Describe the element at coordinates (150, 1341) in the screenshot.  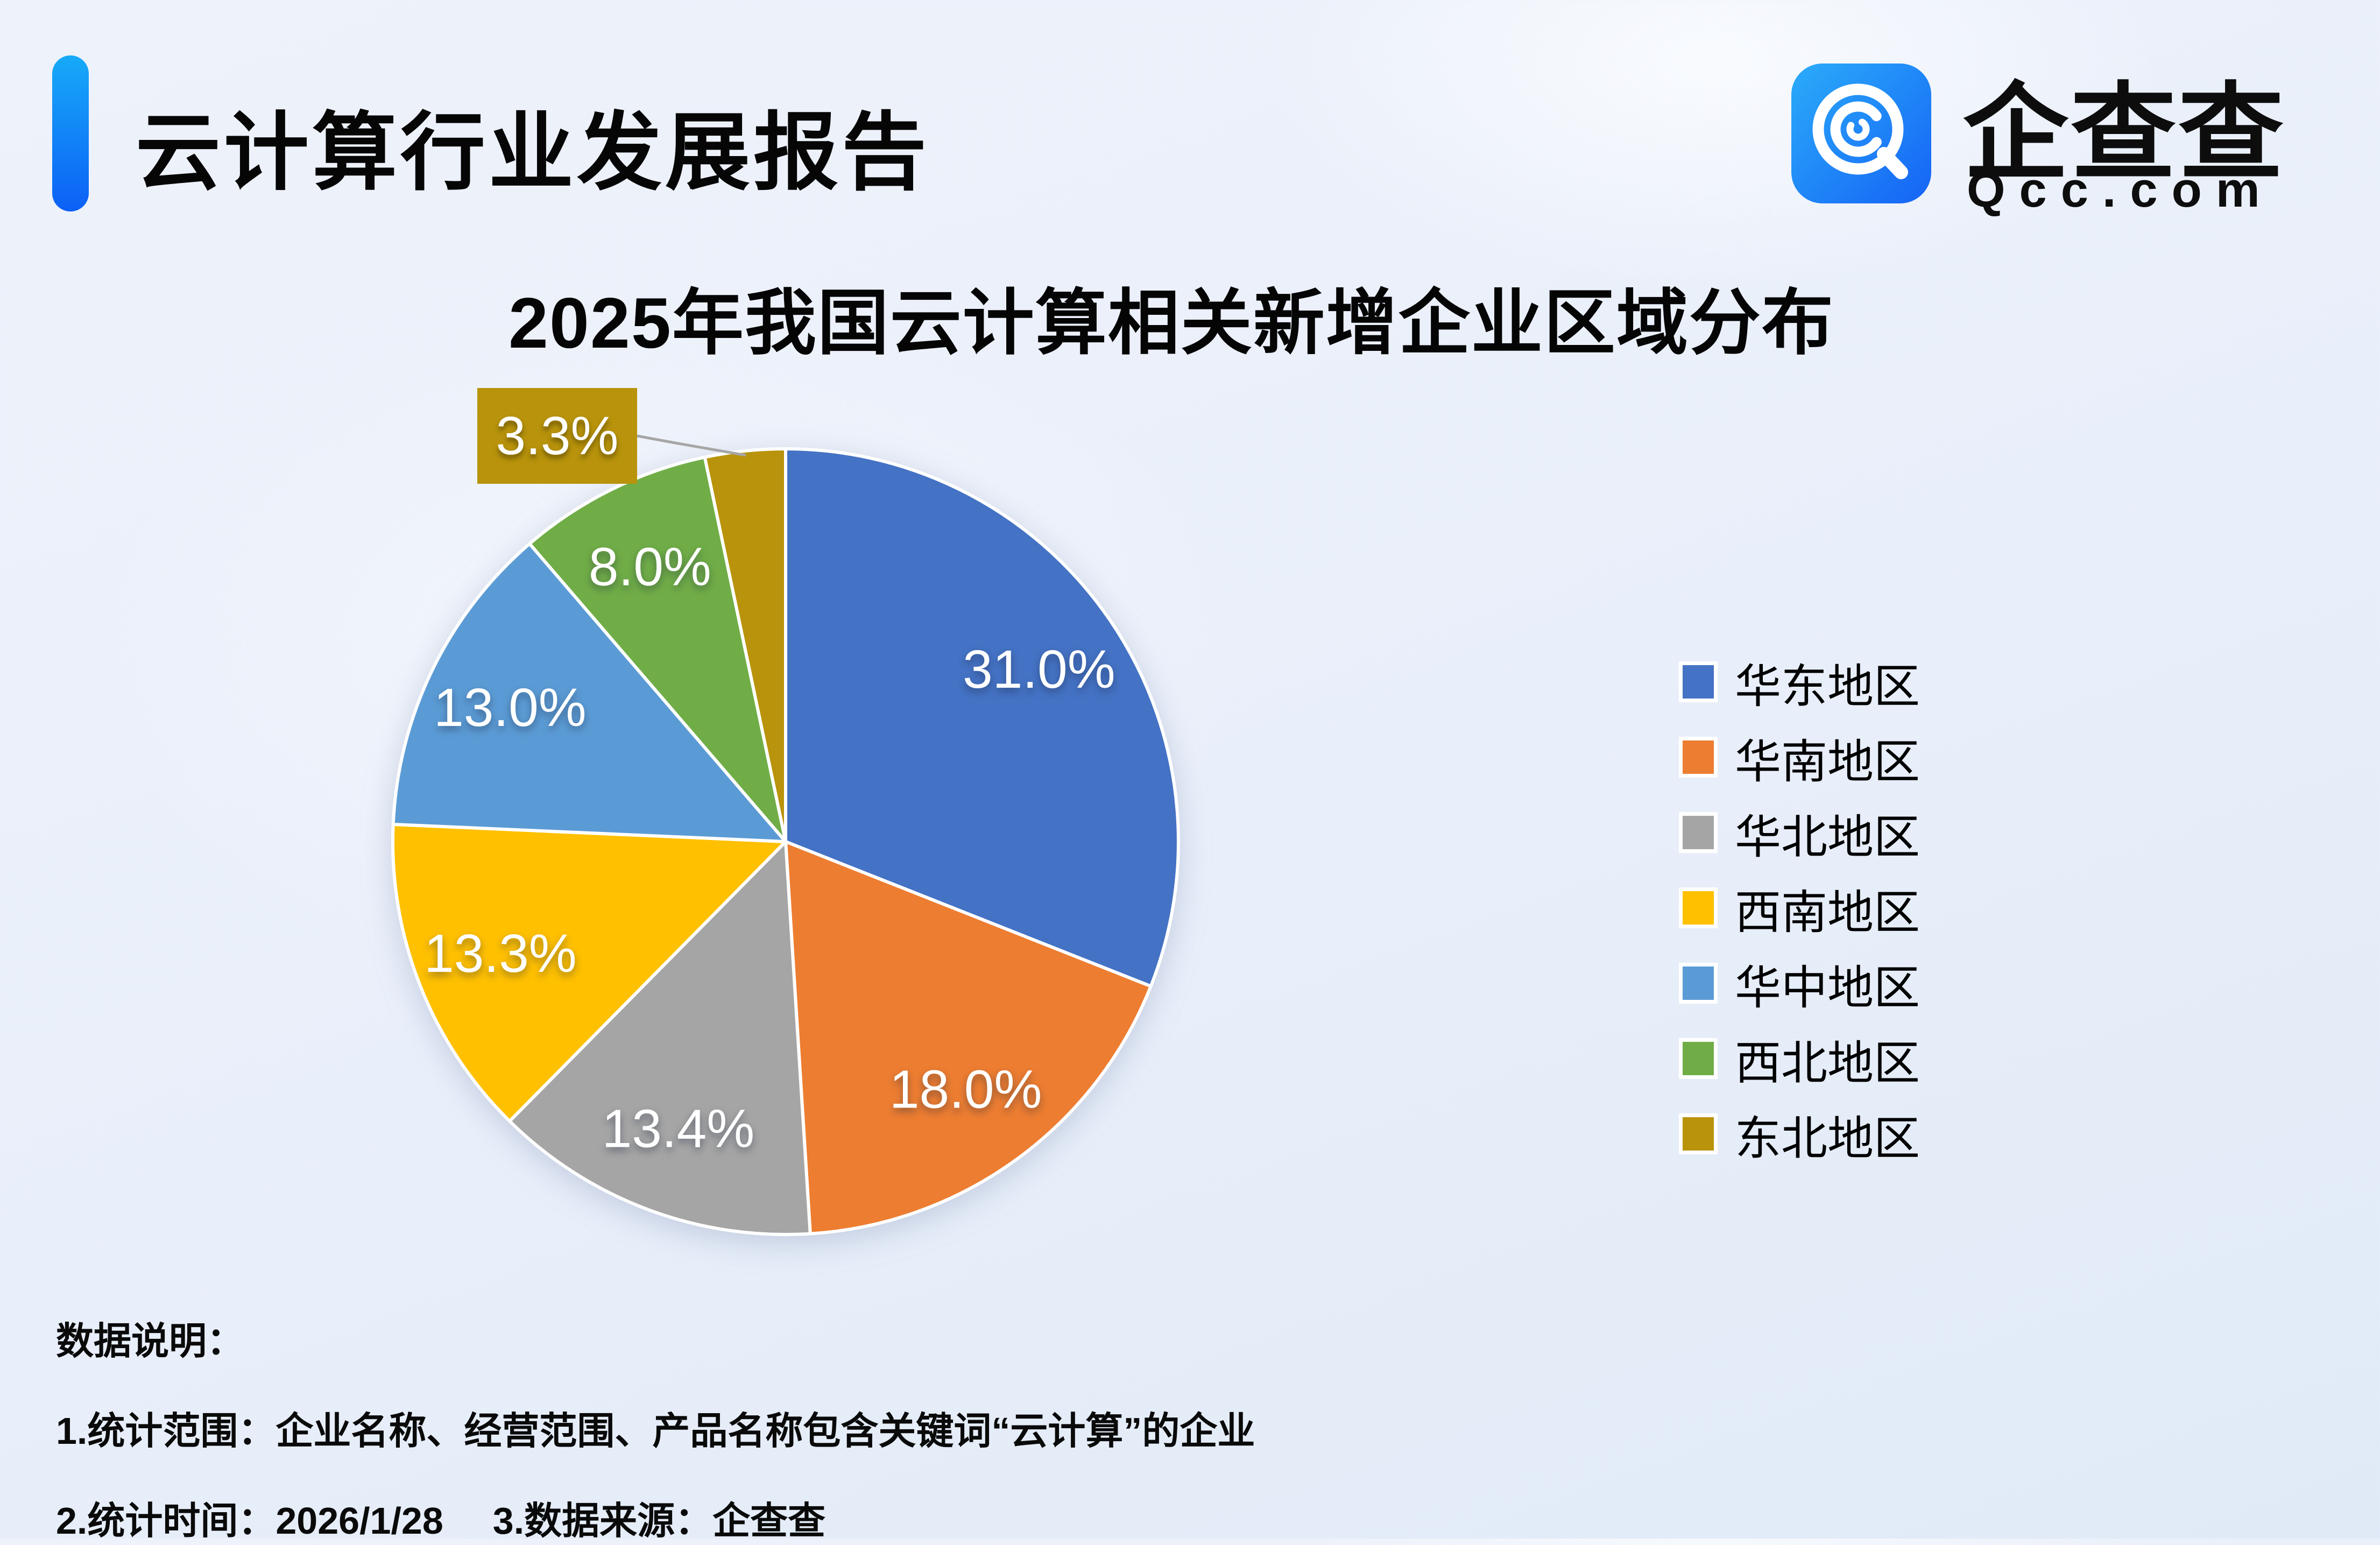
I see `notes-heading: 数据说明：` at that location.